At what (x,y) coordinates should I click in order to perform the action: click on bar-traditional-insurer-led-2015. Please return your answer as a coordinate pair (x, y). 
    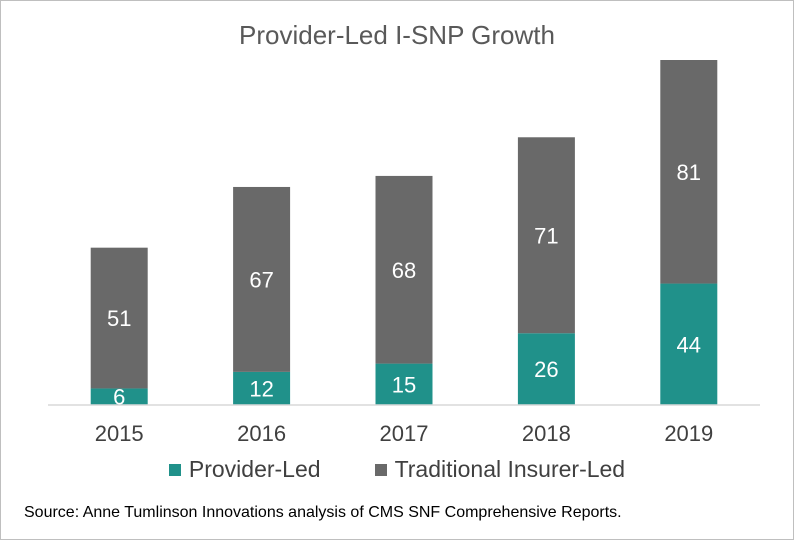
    Looking at the image, I should click on (119, 318).